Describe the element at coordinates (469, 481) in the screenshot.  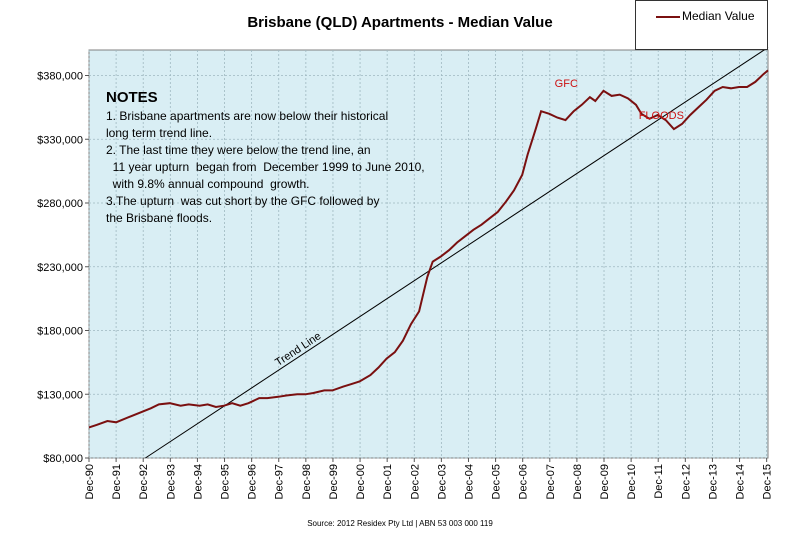
I see `x-tick-label: Dec-04` at that location.